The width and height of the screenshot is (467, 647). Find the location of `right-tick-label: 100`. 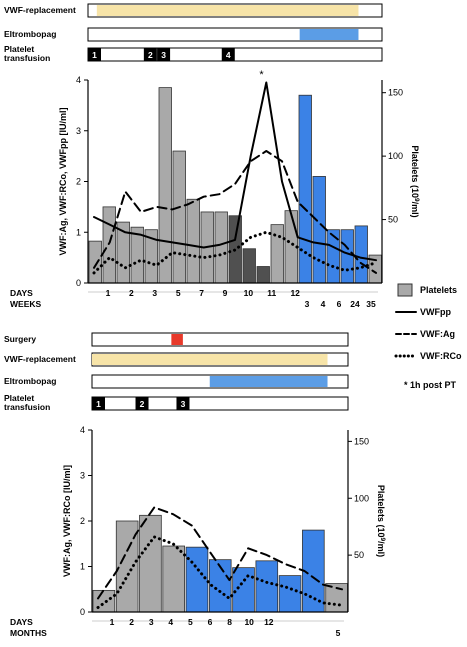

right-tick-label: 100 is located at coordinates (361, 498).